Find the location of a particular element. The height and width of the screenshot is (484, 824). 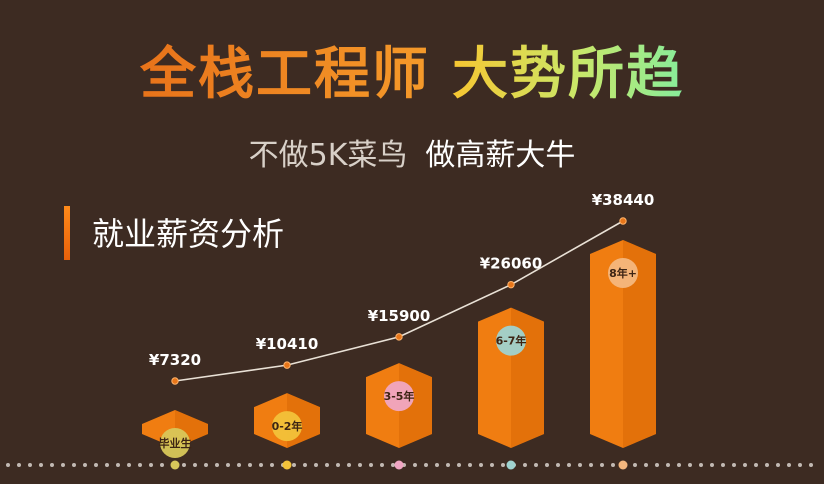

page-subtitle: 不做5K菜鸟 做高薪大牛 is located at coordinates (412, 156).